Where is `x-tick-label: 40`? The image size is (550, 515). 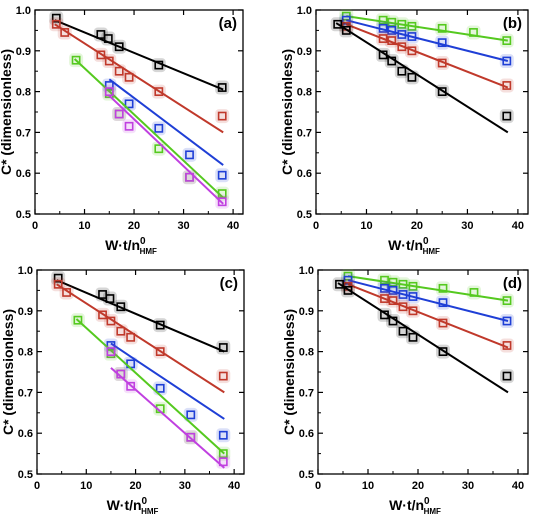 x-tick-label: 40 is located at coordinates (233, 226).